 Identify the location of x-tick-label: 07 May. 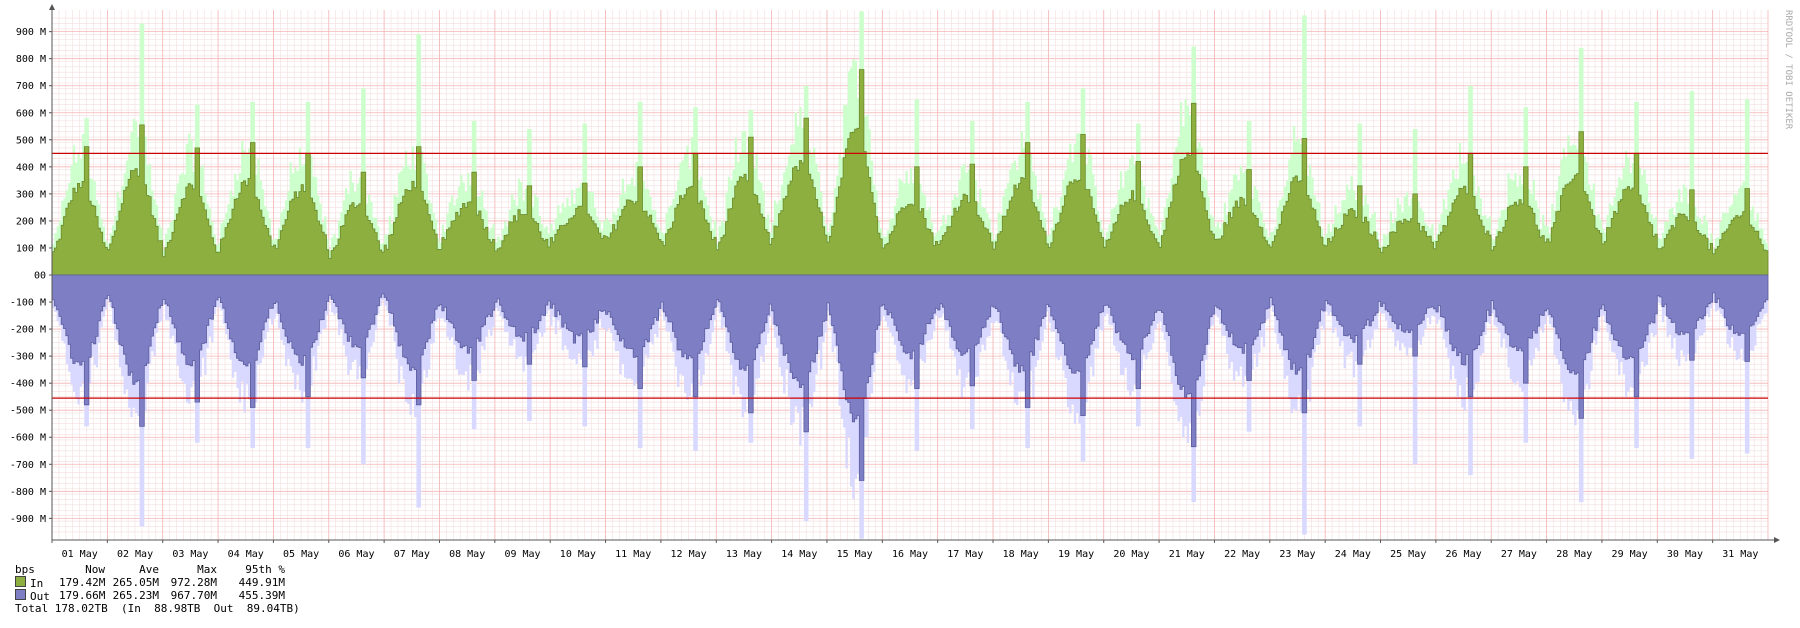
(412, 554).